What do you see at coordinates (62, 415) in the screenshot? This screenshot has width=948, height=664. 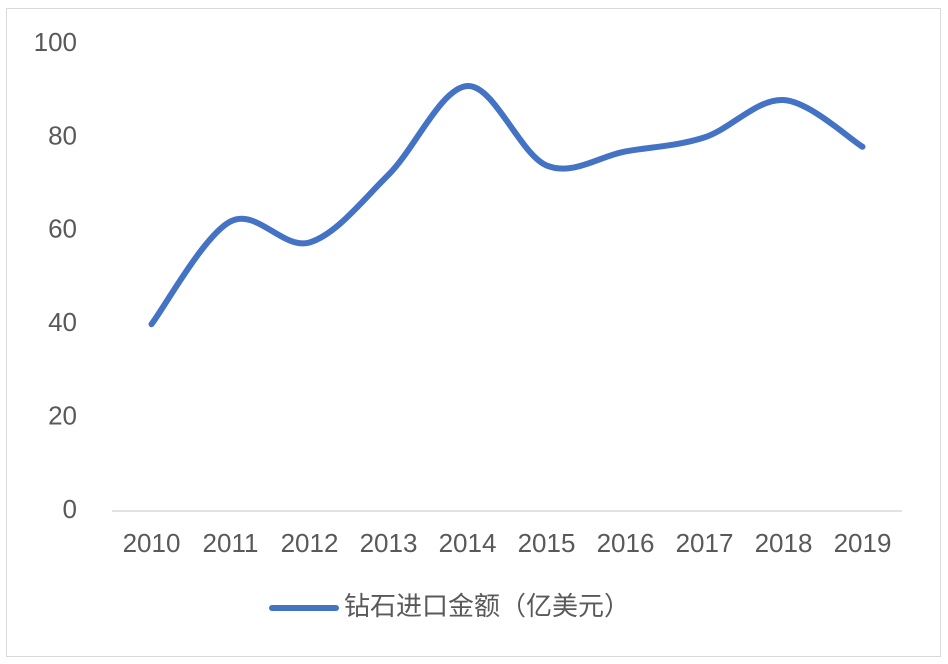 I see `y-tick-label: 20` at bounding box center [62, 415].